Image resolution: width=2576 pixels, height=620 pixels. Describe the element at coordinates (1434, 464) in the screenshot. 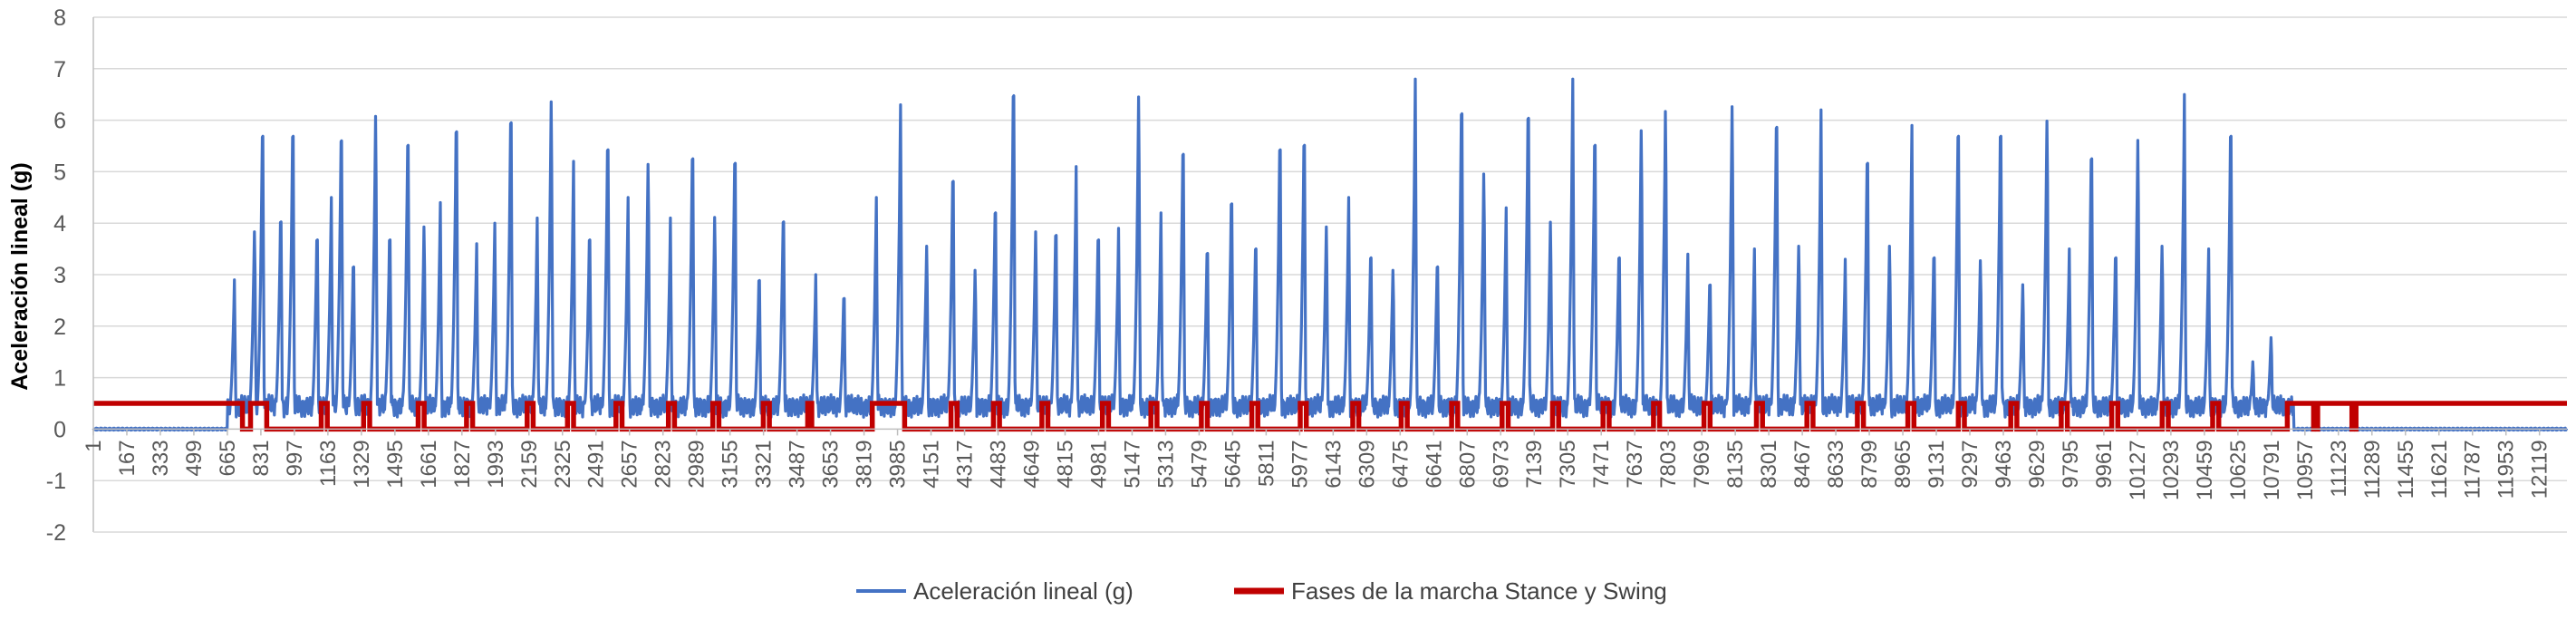

I see `x-tick-label: 6641` at that location.